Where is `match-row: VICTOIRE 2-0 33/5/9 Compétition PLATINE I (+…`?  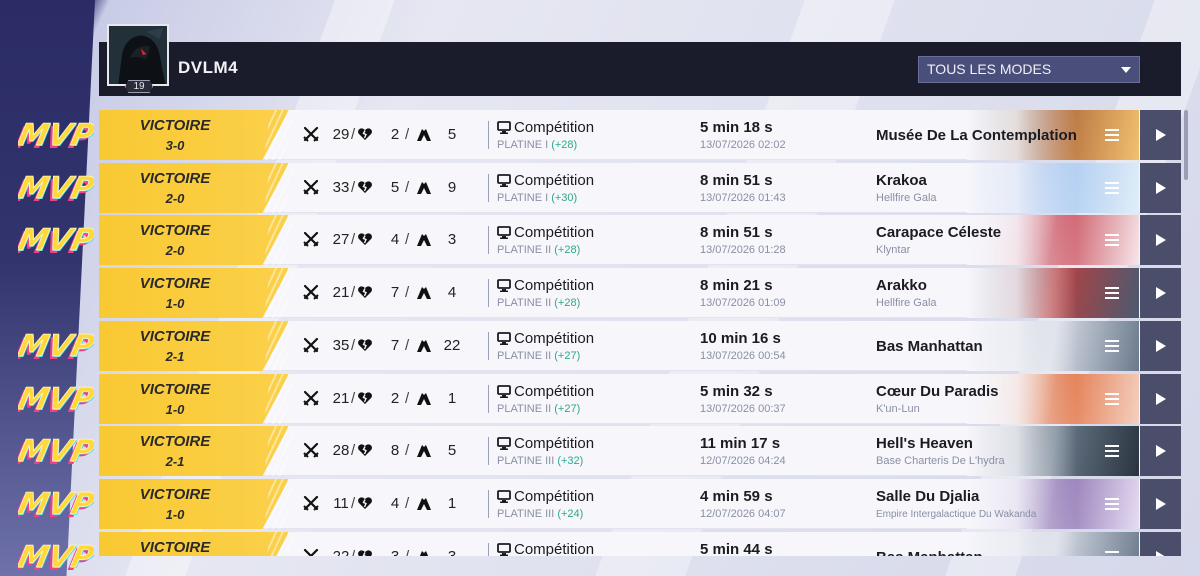
match-row: VICTOIRE 2-0 33/5/9 Compétition PLATINE I (+… is located at coordinates (640, 188).